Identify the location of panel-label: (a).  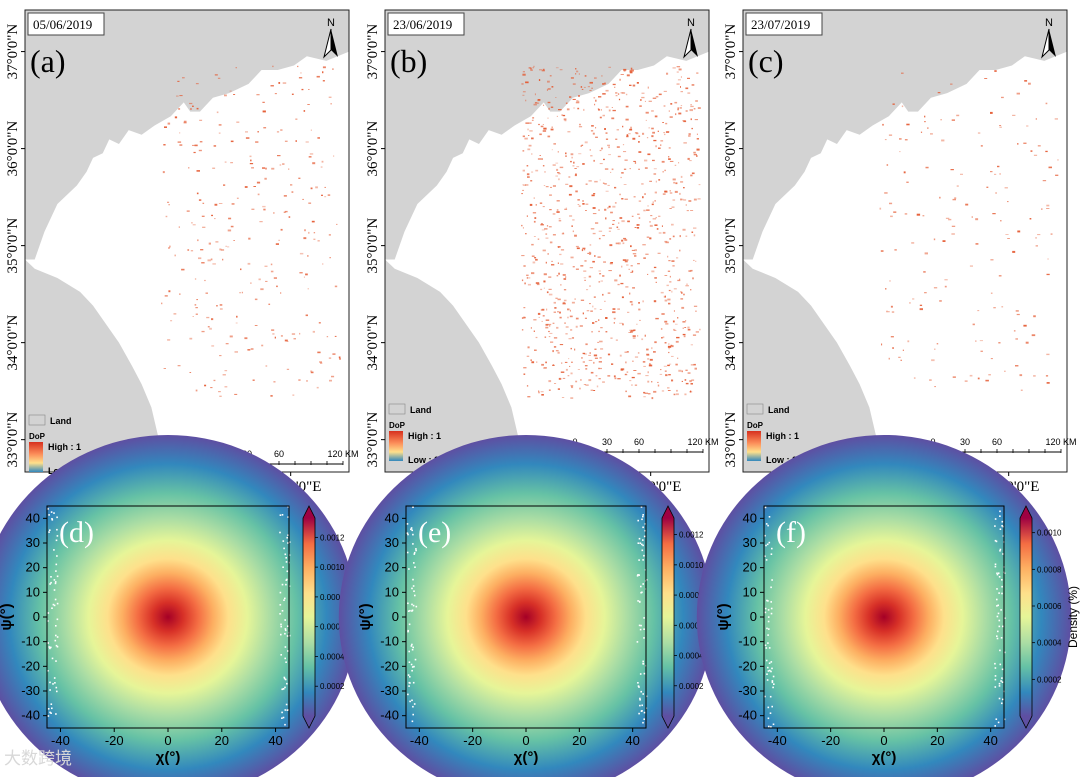
(48, 61).